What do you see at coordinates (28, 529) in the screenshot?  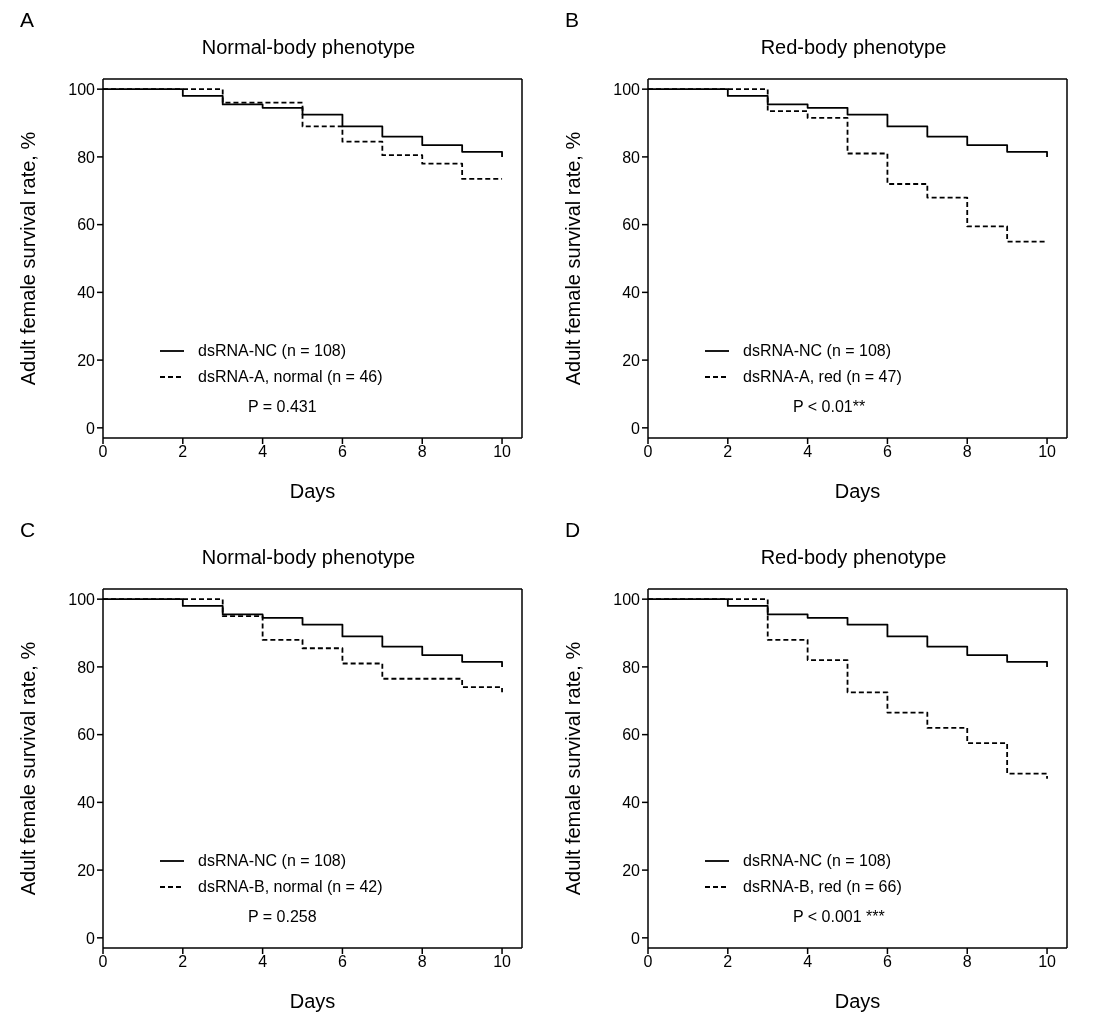 I see `text: C` at bounding box center [28, 529].